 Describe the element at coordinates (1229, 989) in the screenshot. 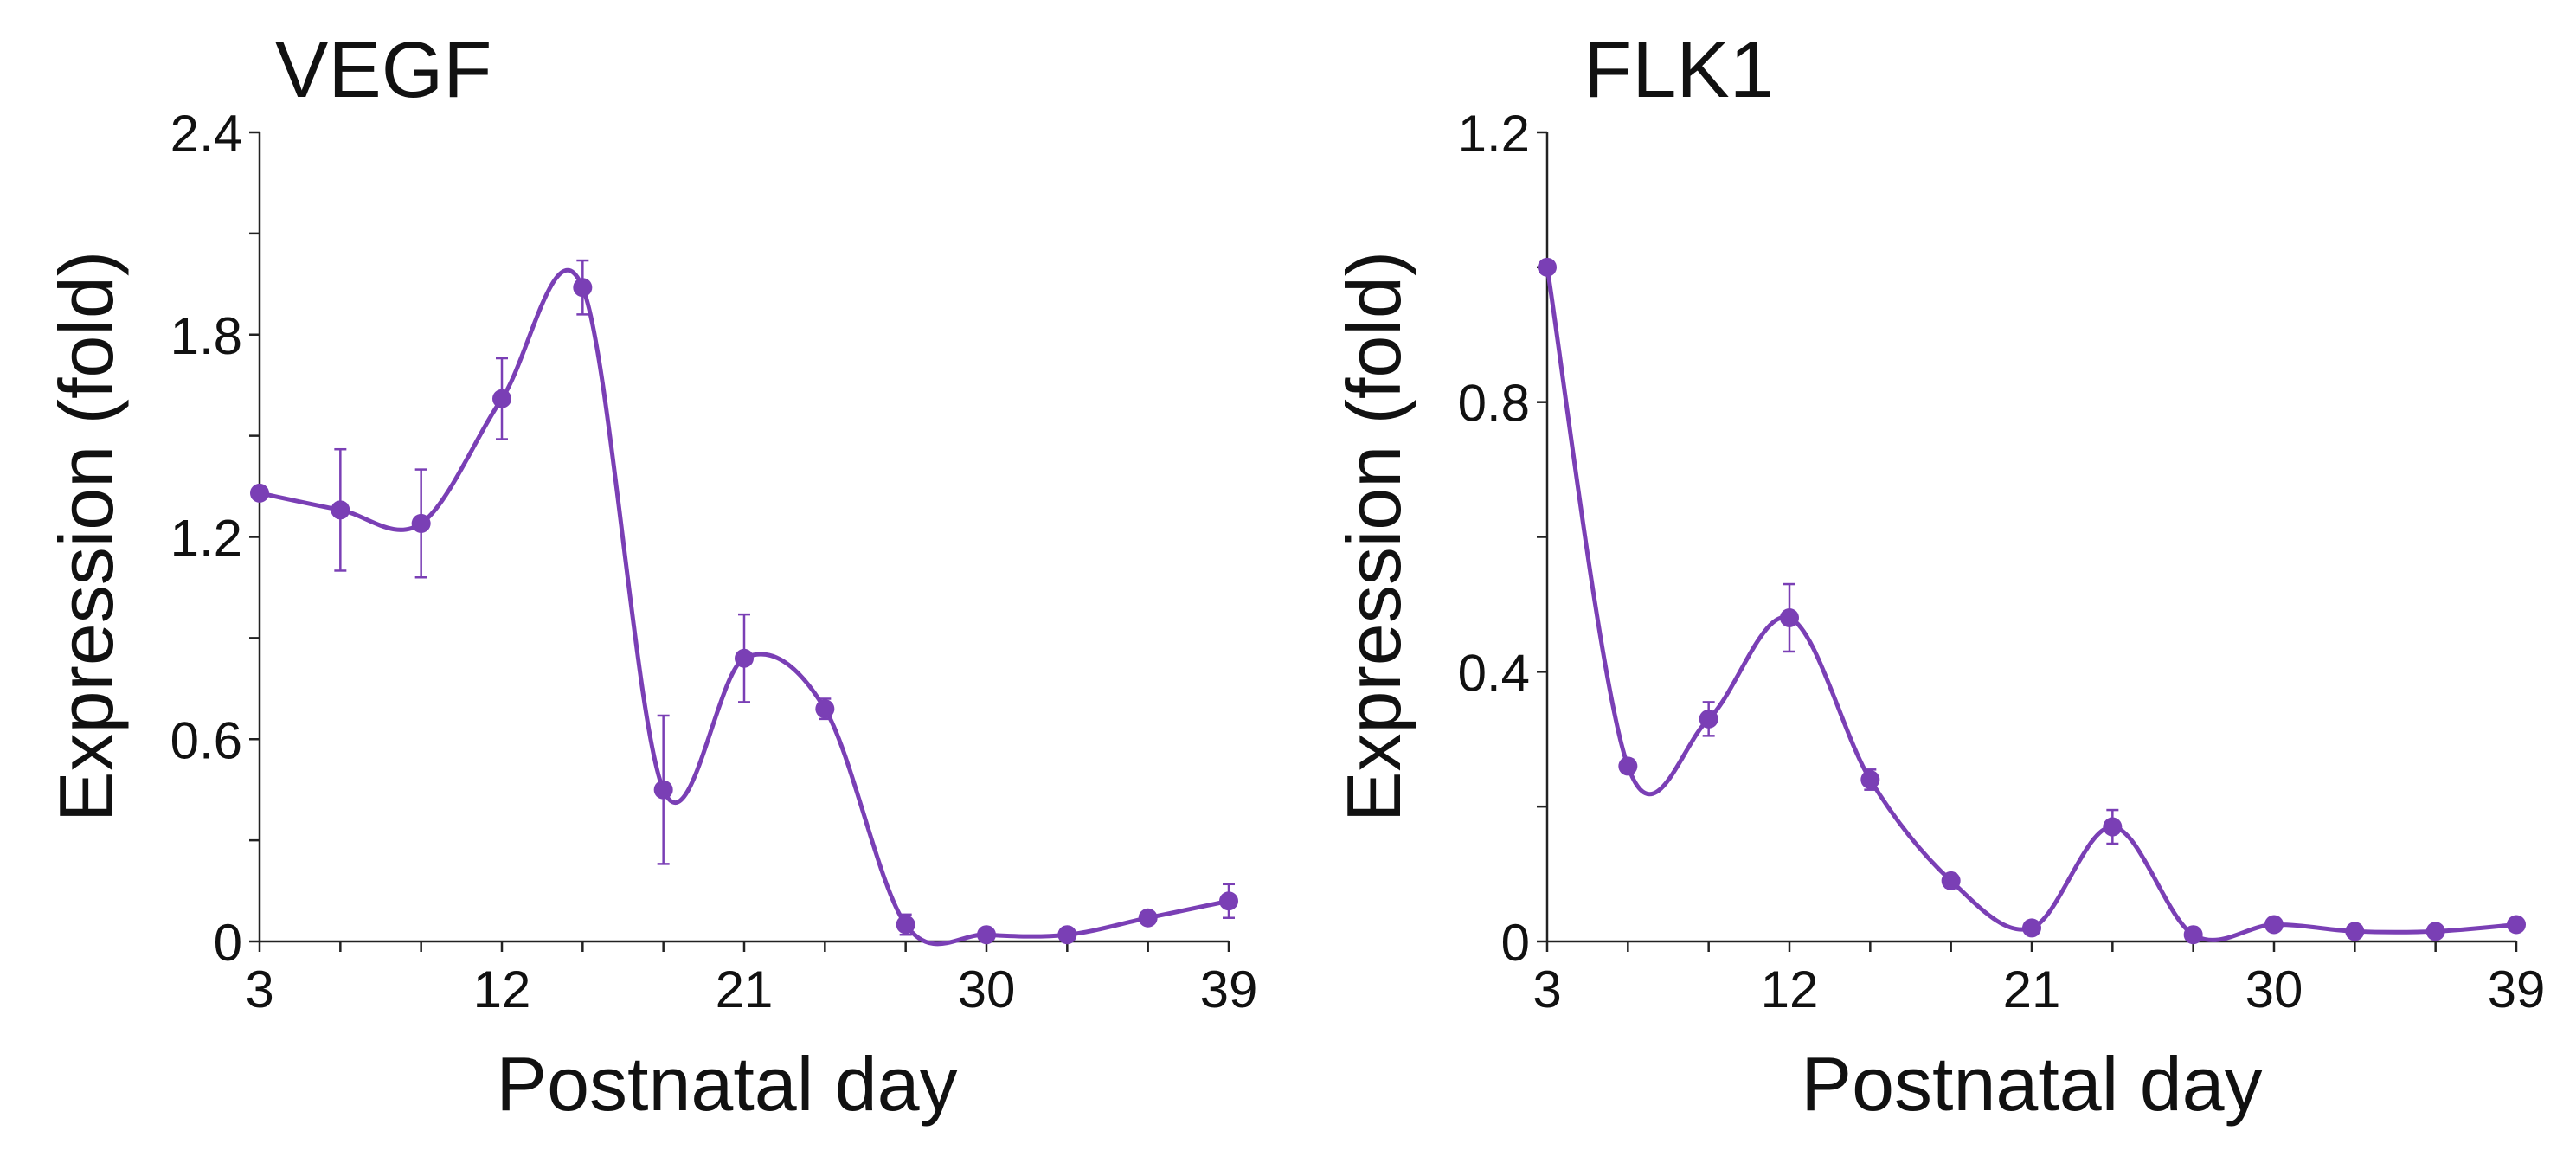

I see `vegf-x-tick-label: 39` at that location.